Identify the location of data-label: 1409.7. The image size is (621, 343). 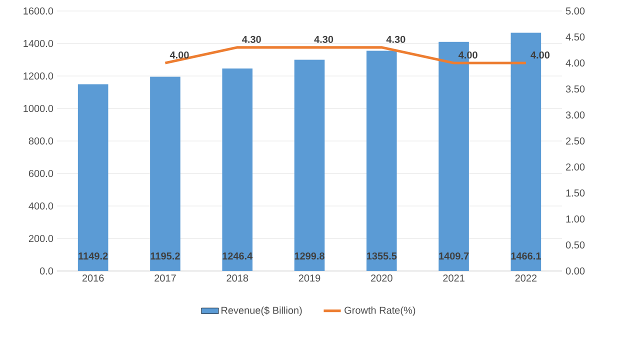
(454, 256).